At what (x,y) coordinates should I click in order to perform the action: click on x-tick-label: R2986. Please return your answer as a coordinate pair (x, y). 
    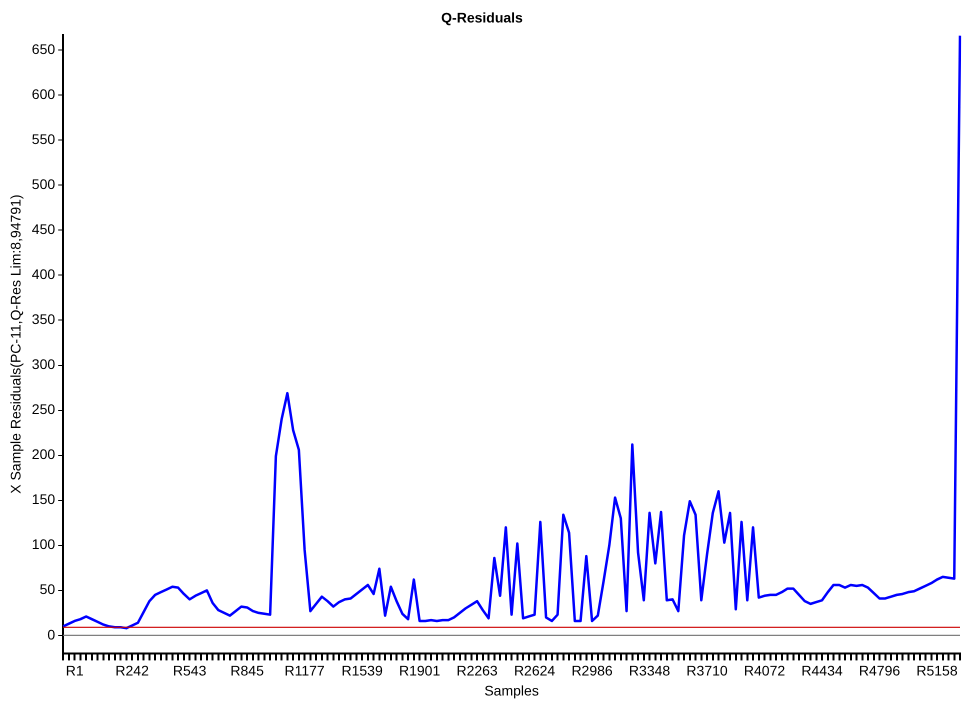
    Looking at the image, I should click on (592, 670).